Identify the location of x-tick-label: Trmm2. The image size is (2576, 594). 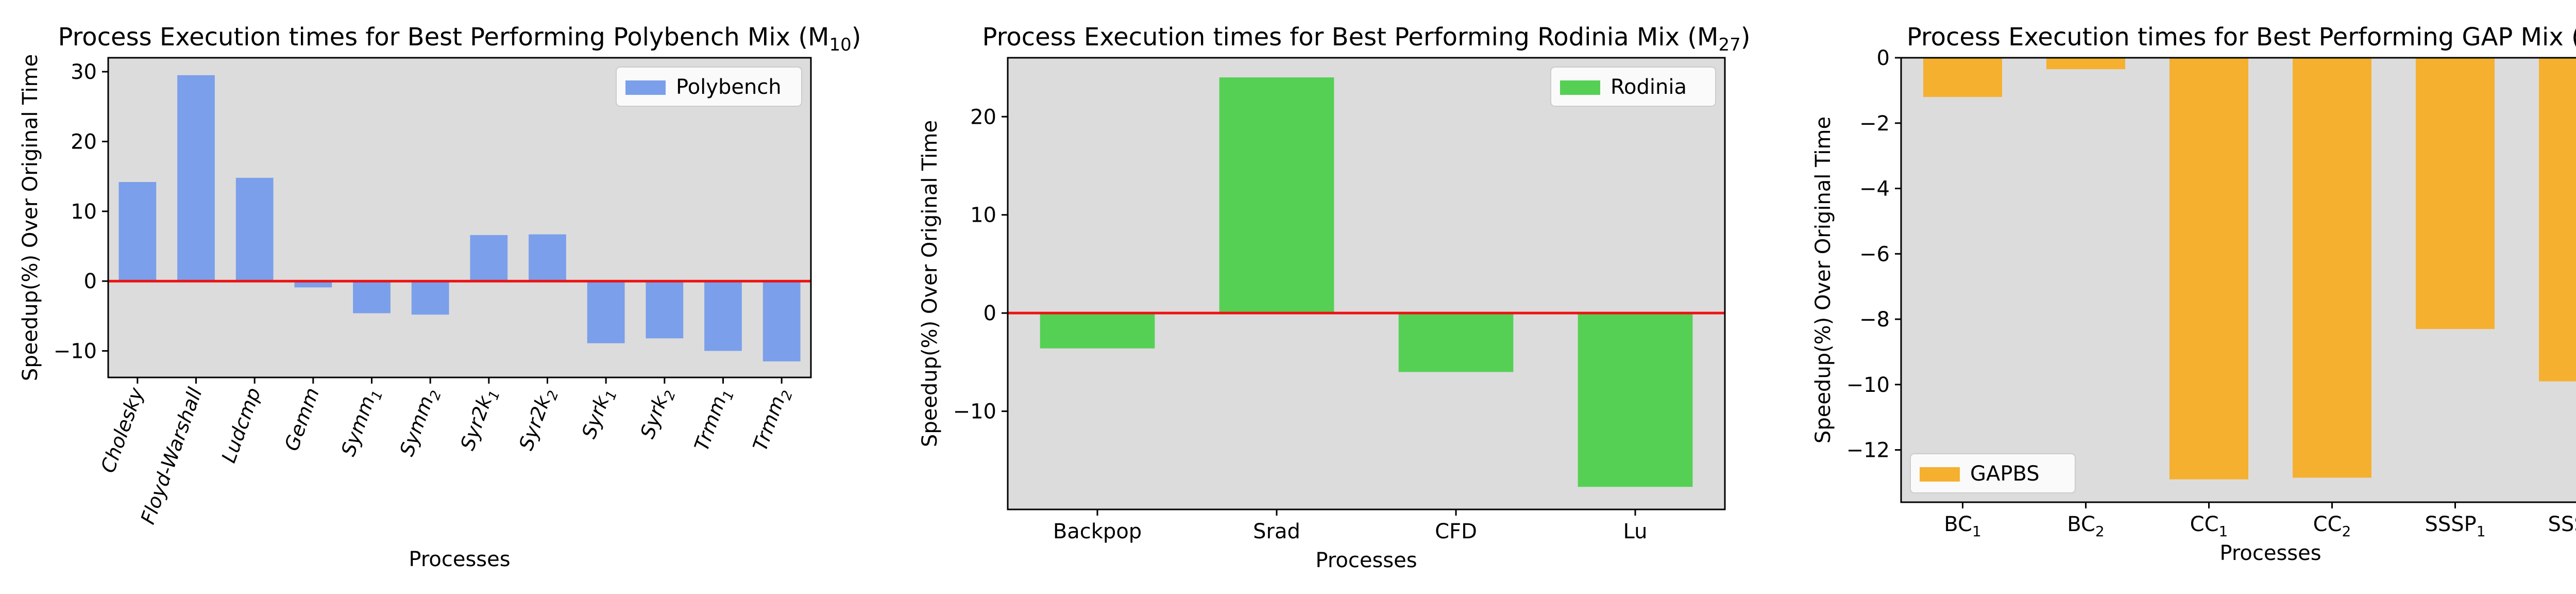
(772, 420).